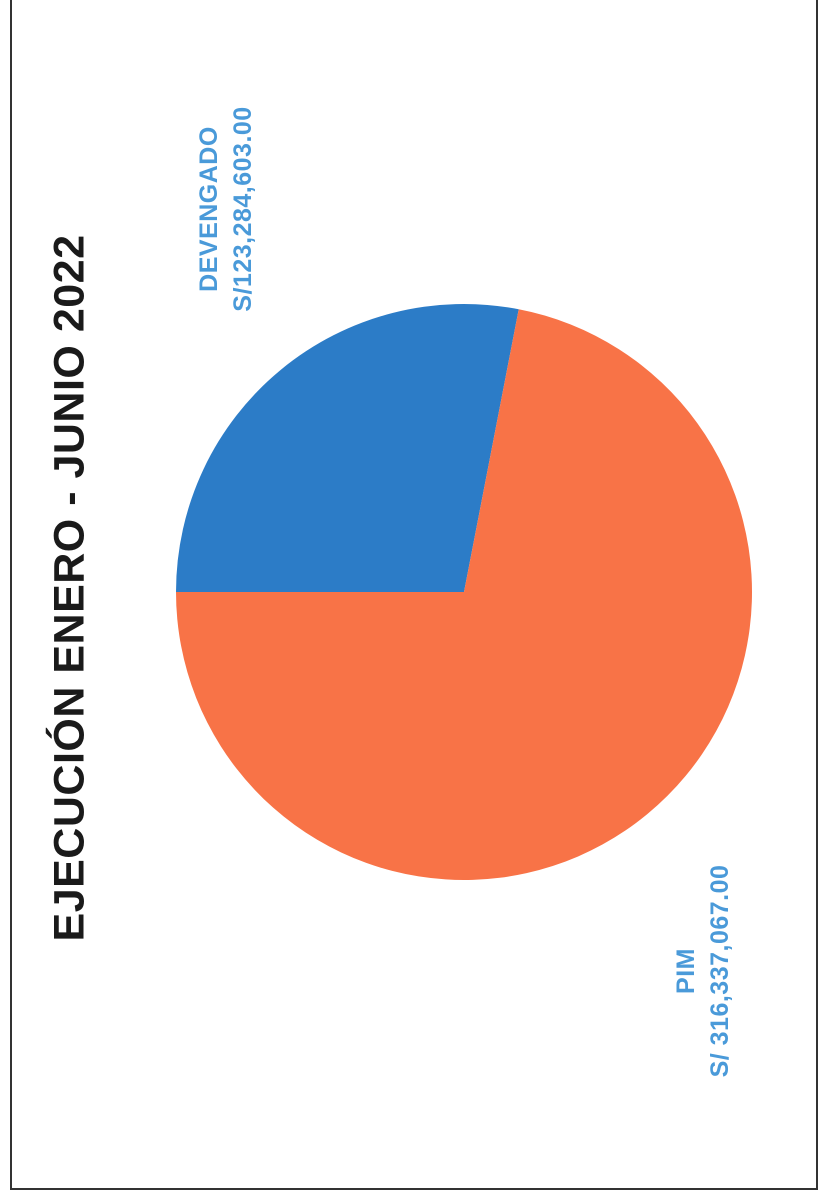  I want to click on slice-label-devengado-name: DEVENGADO, so click(209, 209).